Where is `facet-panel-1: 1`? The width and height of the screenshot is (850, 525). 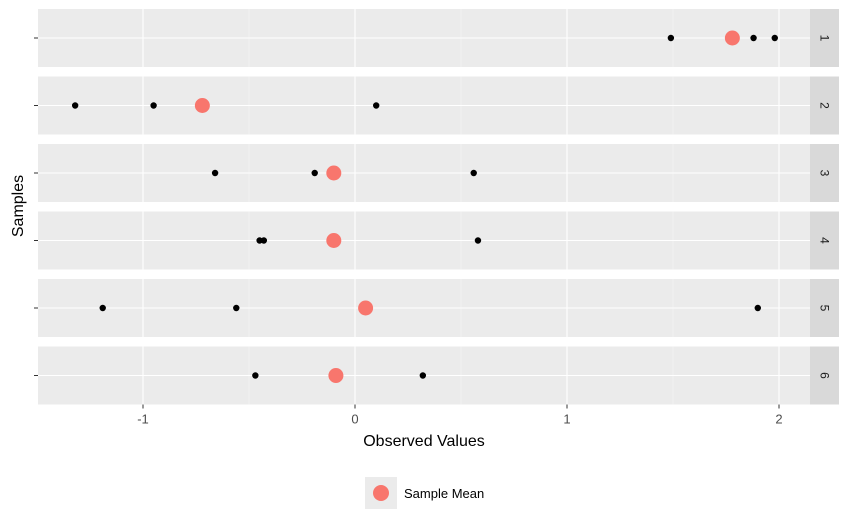 facet-panel-1: 1 is located at coordinates (436, 38).